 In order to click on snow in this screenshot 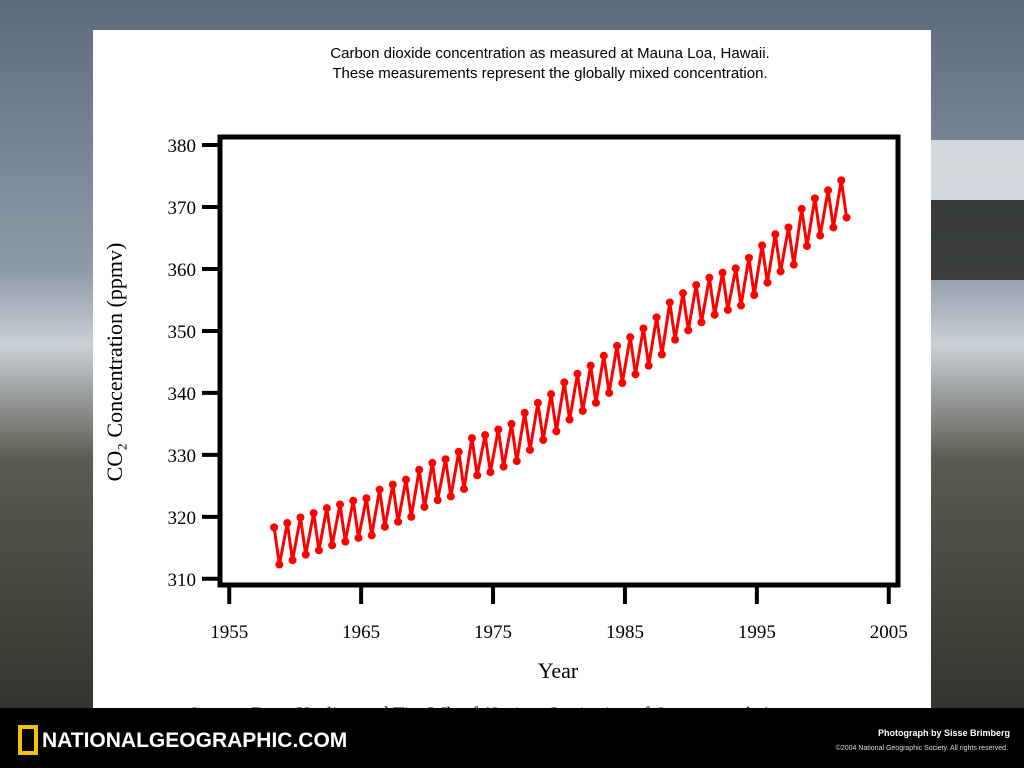, I will do `click(977, 170)`.